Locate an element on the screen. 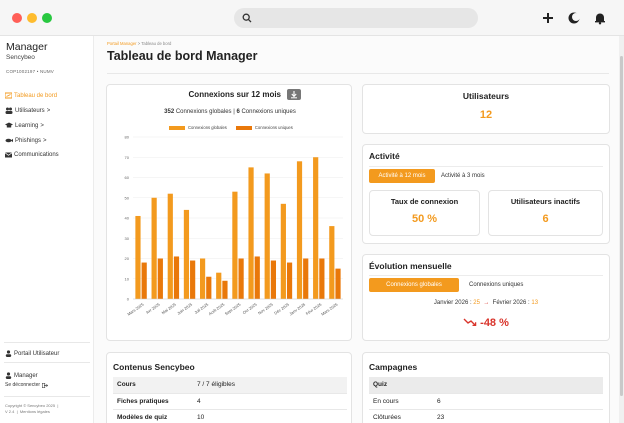 The image size is (624, 423). sidebar-divider is located at coordinates (47, 342).